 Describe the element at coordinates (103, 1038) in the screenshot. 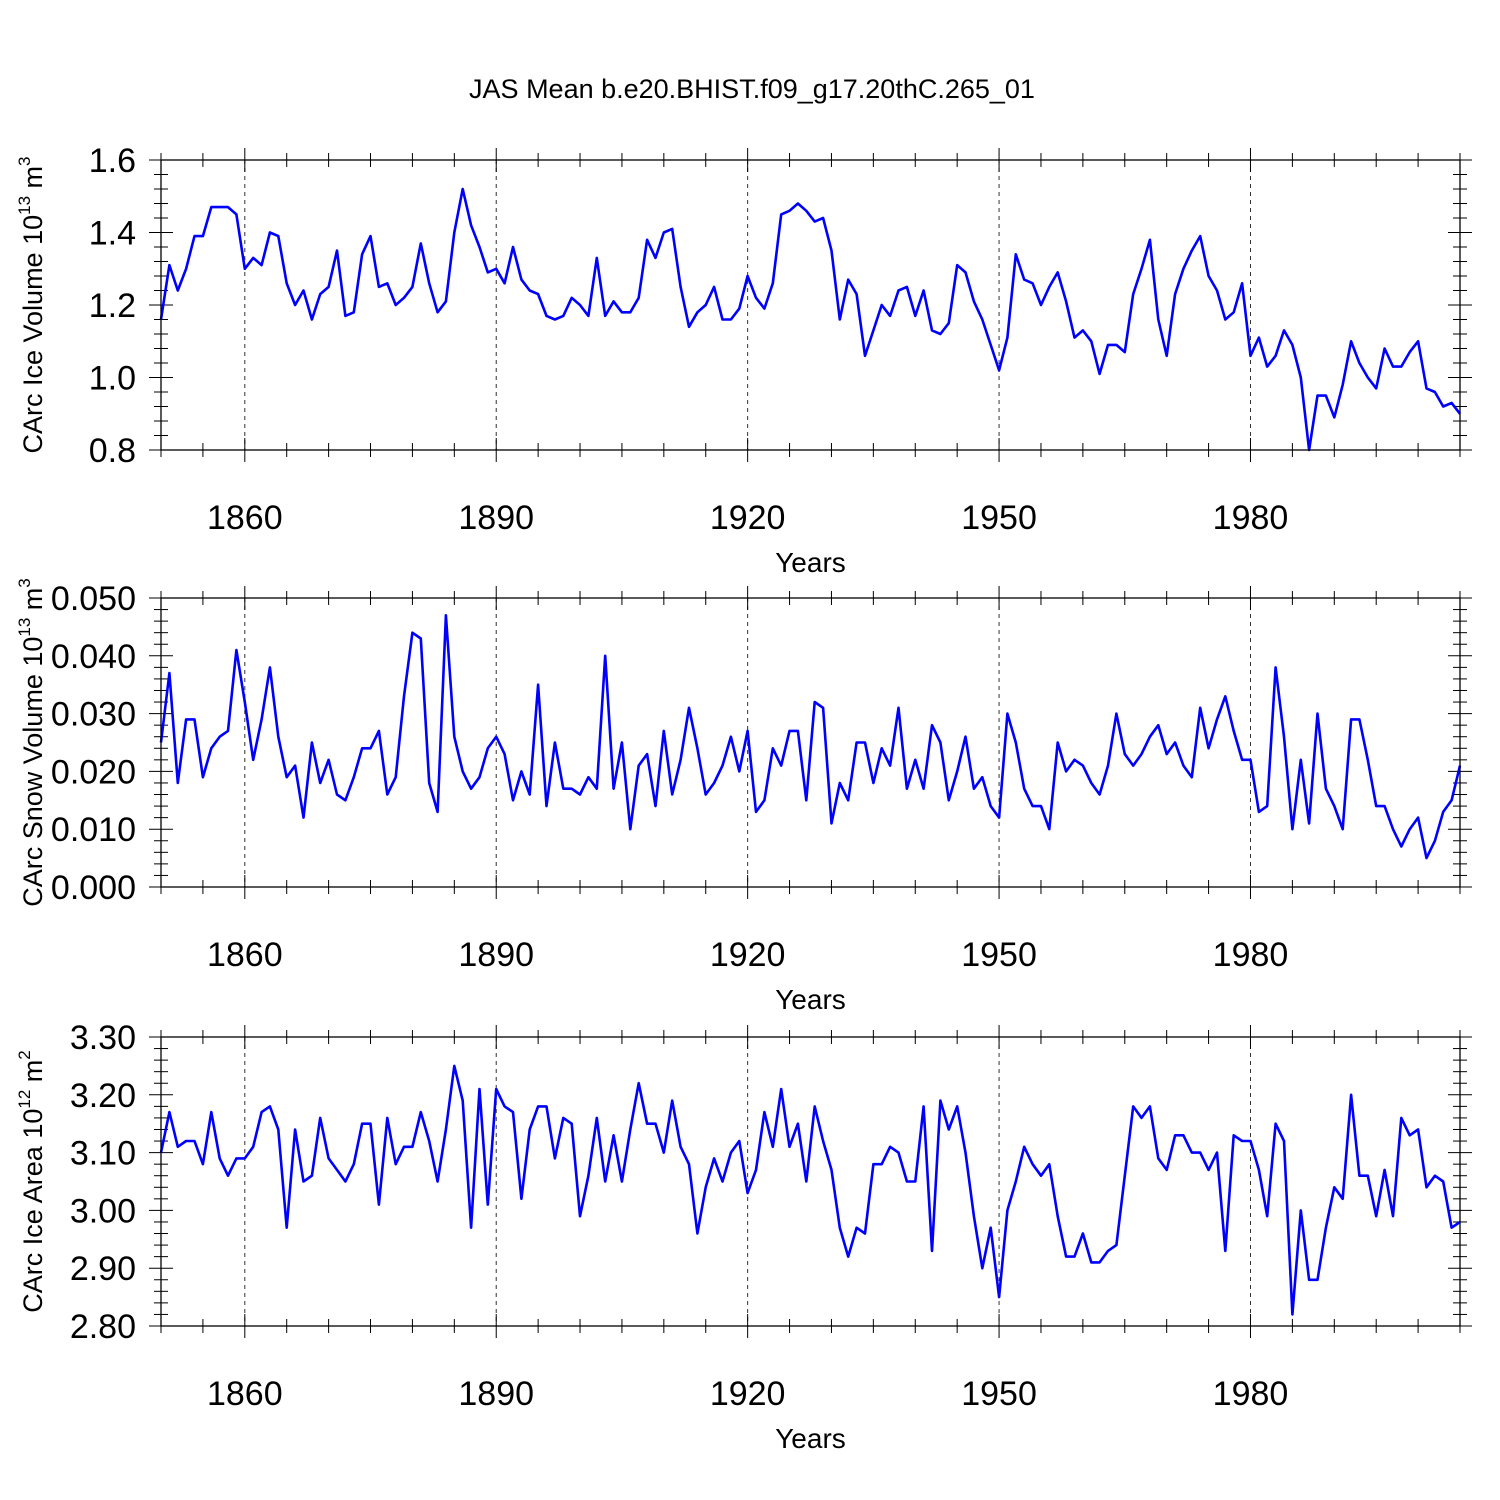

I see `y-tick-label: 3.30` at that location.